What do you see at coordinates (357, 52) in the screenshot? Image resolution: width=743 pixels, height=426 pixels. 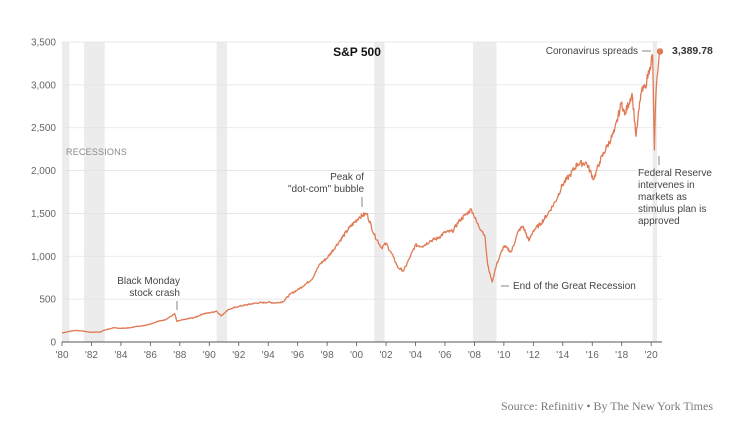 I see `chart-title: S&P 500` at bounding box center [357, 52].